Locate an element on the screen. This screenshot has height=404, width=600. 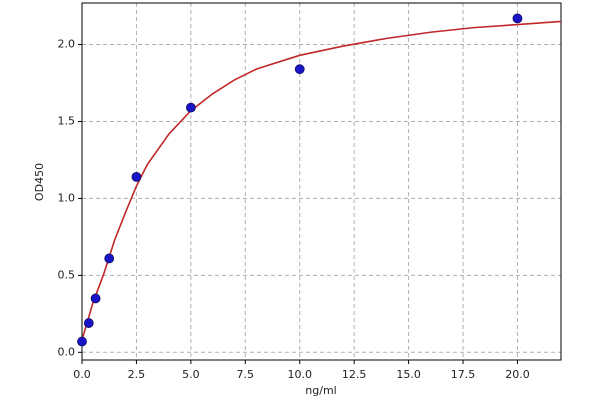
x-tick-label: 17.5 is located at coordinates (463, 374).